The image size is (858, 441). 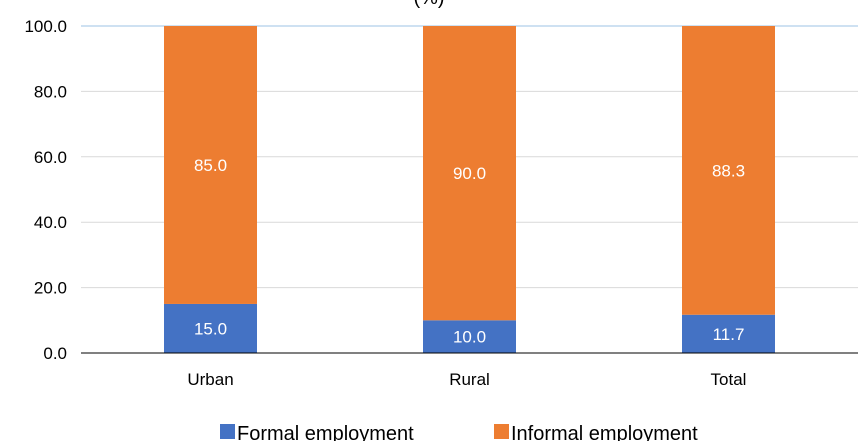 I want to click on data-label: 11.7, so click(x=729, y=334).